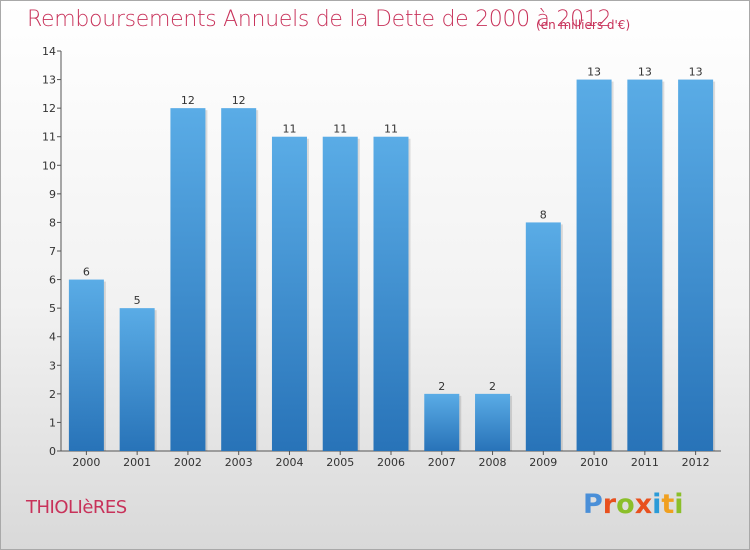 This screenshot has height=550, width=750. Describe the element at coordinates (137, 300) in the screenshot. I see `bar-data-label: 5` at that location.